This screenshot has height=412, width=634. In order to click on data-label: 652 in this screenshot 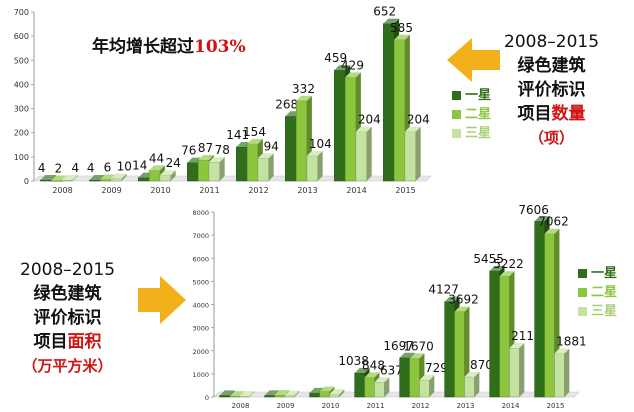, I will do `click(384, 12)`.